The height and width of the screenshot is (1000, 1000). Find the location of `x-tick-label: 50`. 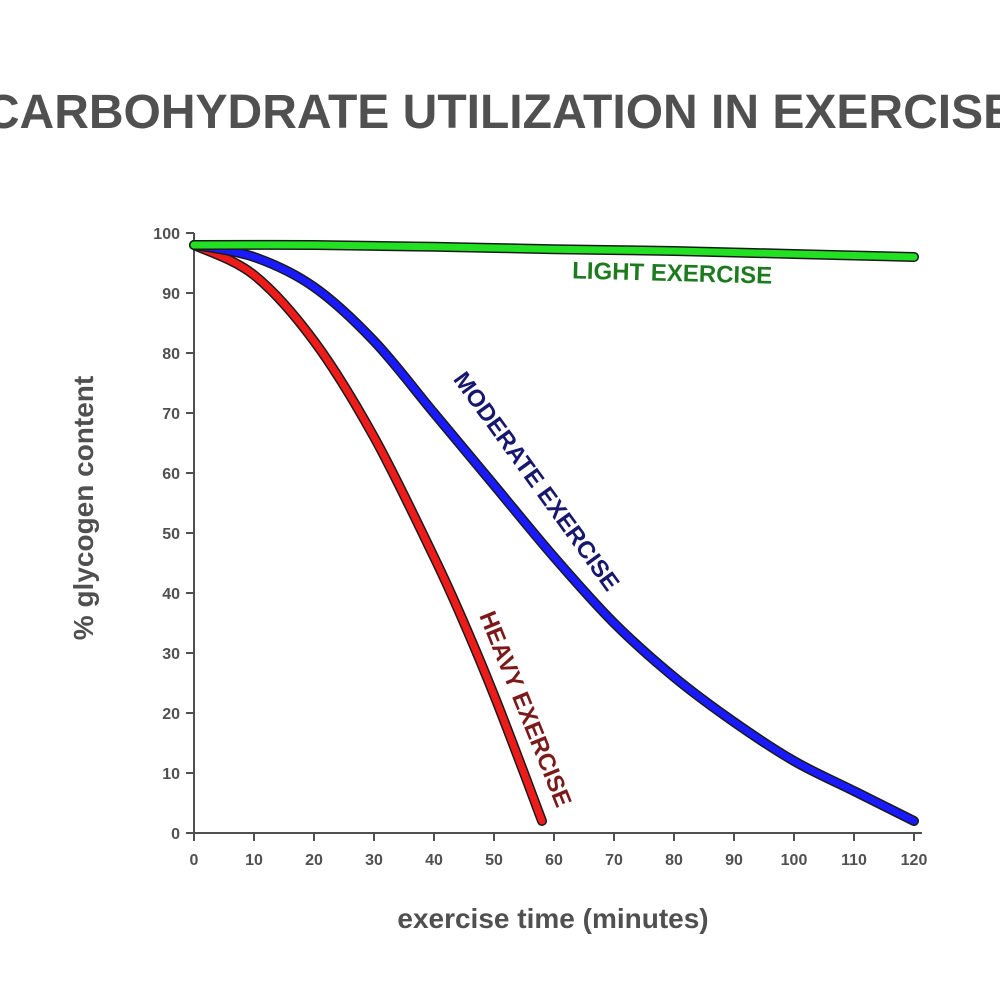

x-tick-label: 50 is located at coordinates (494, 860).